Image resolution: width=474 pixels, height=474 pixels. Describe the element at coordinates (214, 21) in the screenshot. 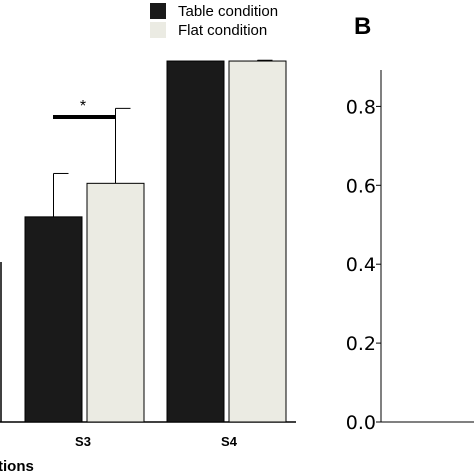

I see `legend: Table condition Flat condition` at that location.